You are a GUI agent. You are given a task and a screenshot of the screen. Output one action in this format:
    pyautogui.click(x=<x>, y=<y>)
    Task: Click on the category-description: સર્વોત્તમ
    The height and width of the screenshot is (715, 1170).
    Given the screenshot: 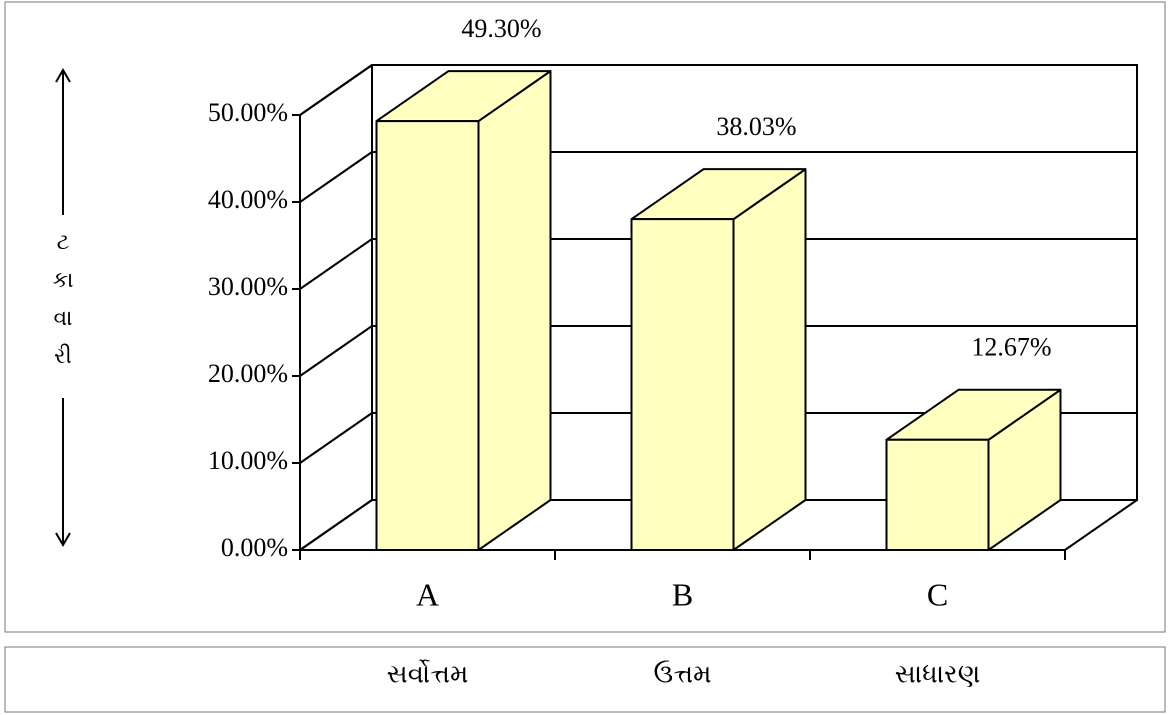 What is the action you would take?
    pyautogui.click(x=428, y=675)
    